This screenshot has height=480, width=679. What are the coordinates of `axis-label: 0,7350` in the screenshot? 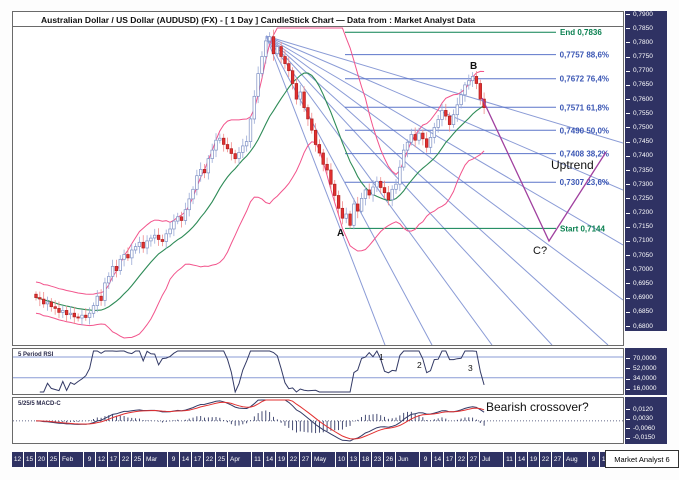 It's located at (643, 170).